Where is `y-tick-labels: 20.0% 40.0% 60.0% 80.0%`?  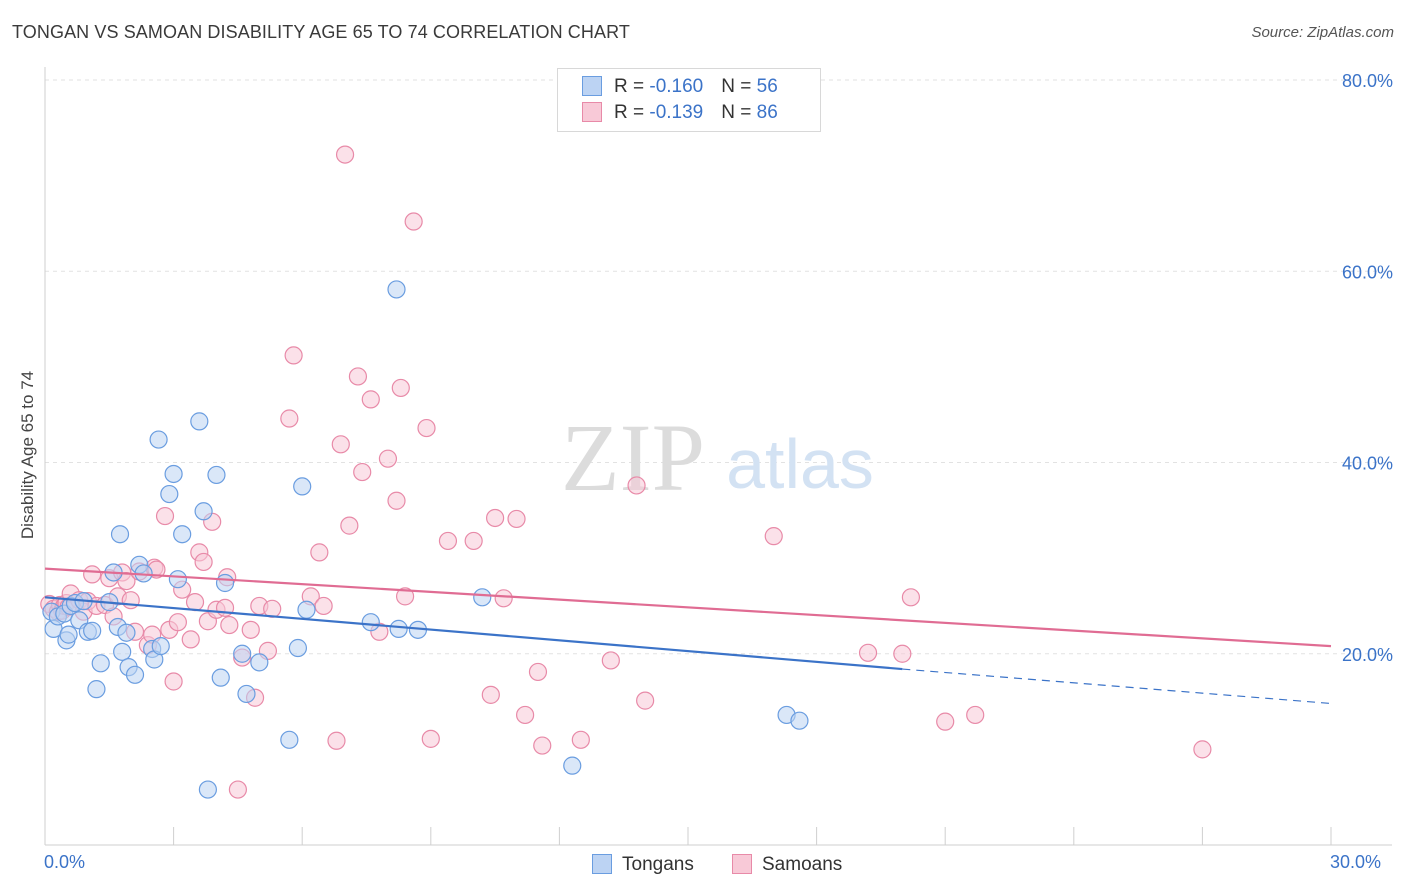
y-tick-labels: 20.0% 40.0% 60.0% 80.0% is located at coordinates (1367, 368).